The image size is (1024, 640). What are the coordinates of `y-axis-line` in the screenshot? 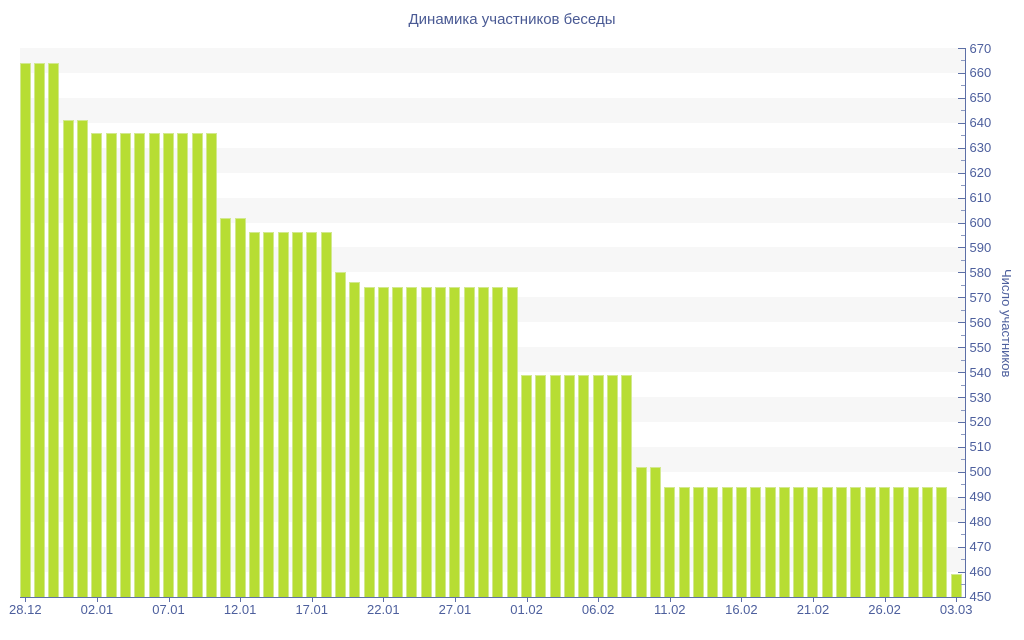 It's located at (965, 323).